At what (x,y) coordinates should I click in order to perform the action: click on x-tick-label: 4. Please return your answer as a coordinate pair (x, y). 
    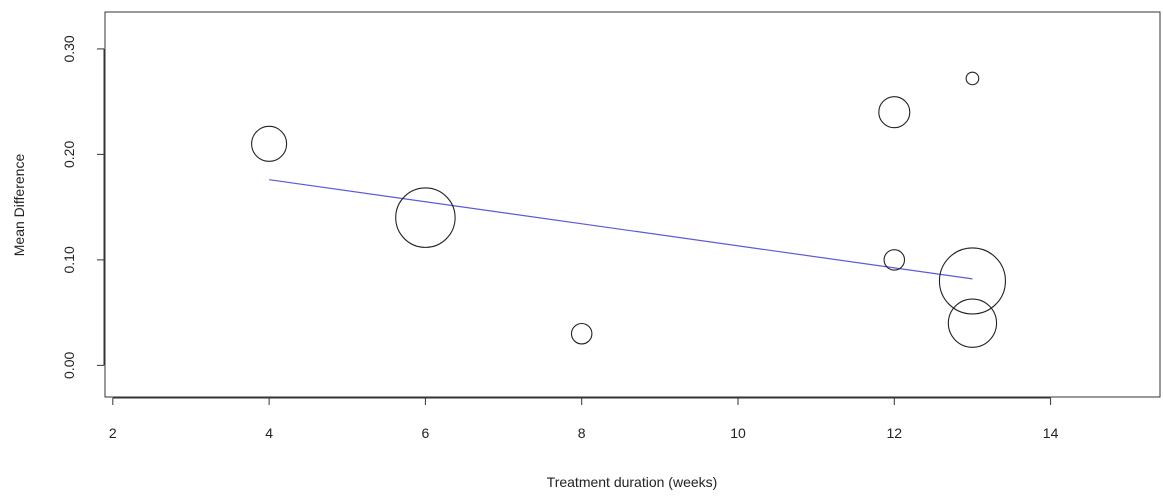
    Looking at the image, I should click on (269, 433).